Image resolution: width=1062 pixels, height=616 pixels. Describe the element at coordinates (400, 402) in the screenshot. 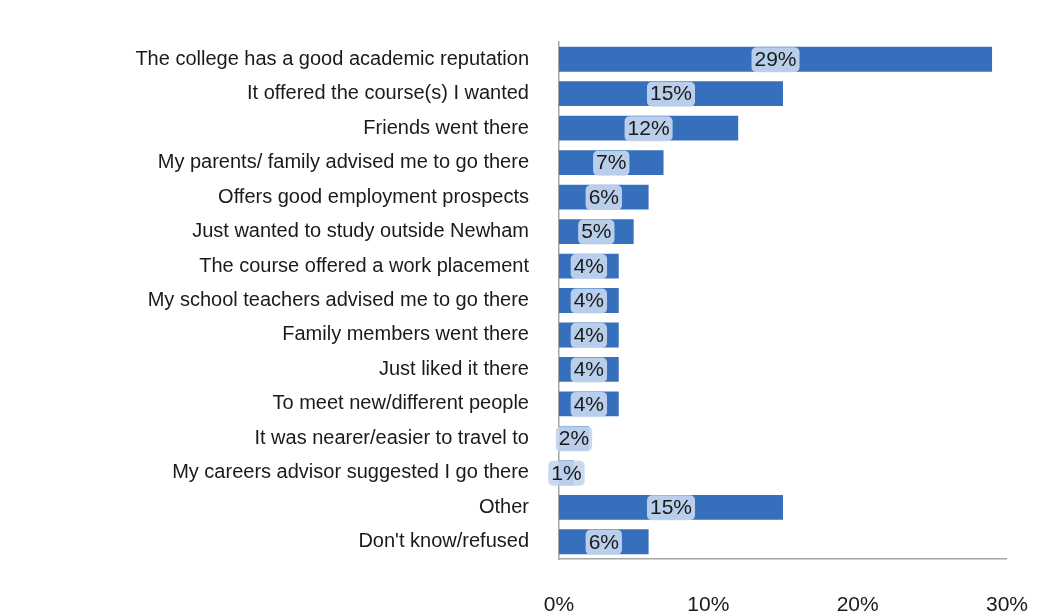

I see `y-tick-label: To meet new/different people` at that location.